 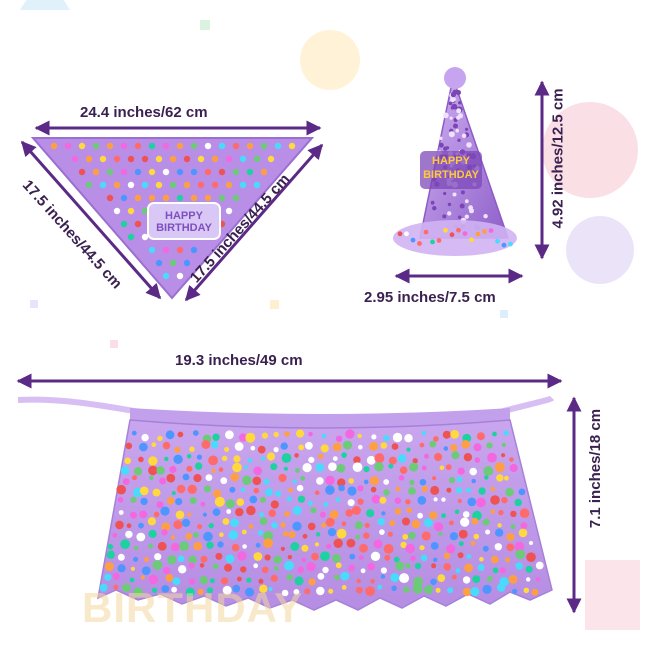 I want to click on balloon-shape, so click(x=590, y=150).